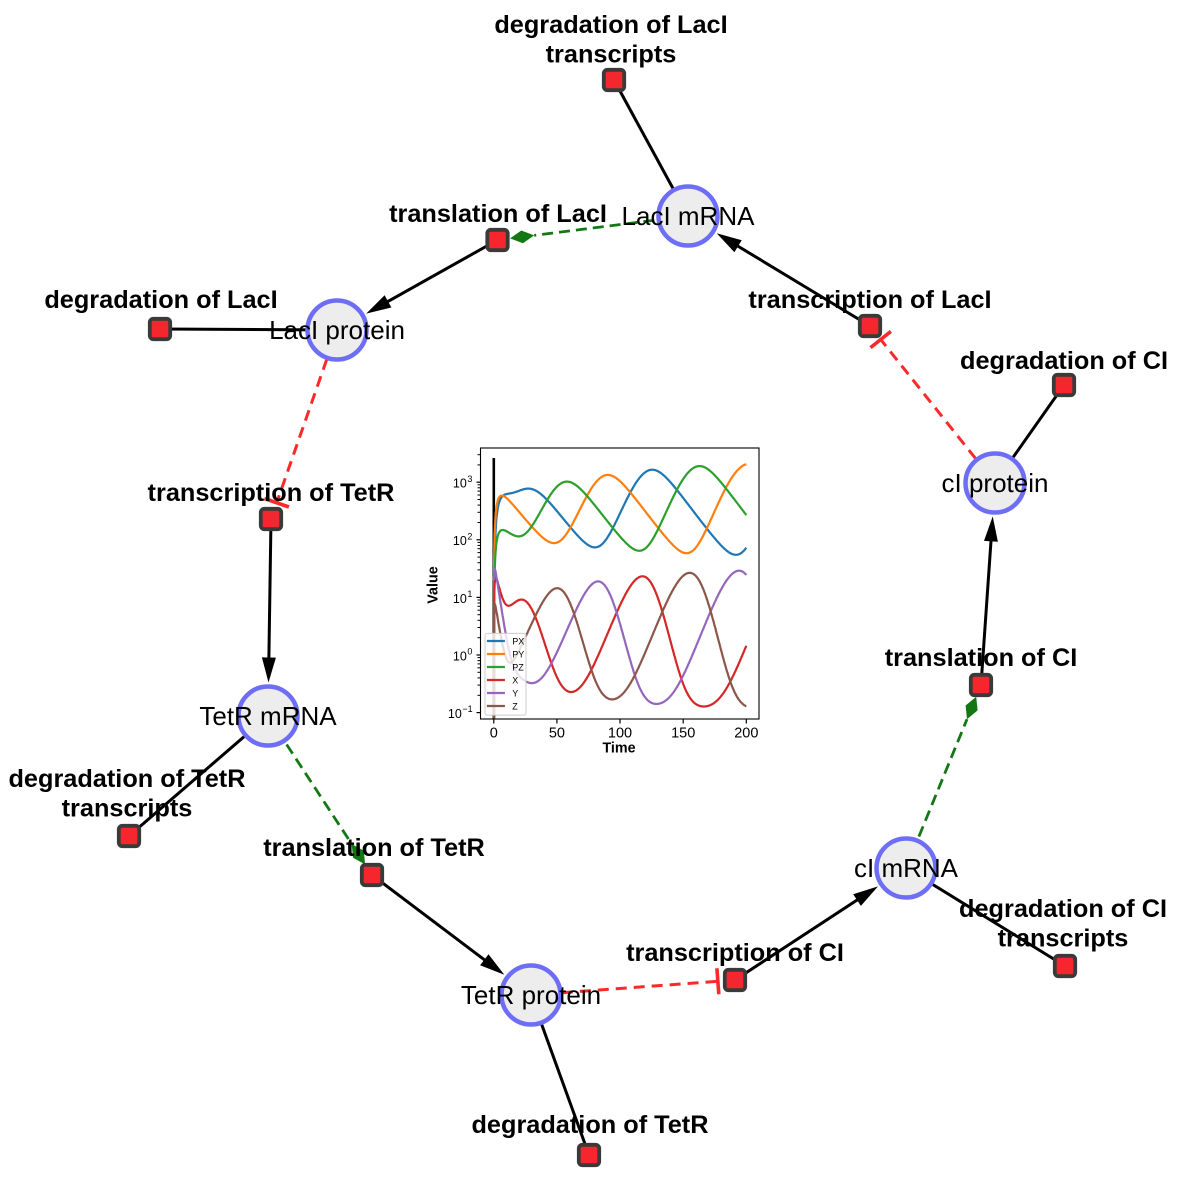 Image resolution: width=1189 pixels, height=1200 pixels. I want to click on svg-text: PZ, so click(518, 667).